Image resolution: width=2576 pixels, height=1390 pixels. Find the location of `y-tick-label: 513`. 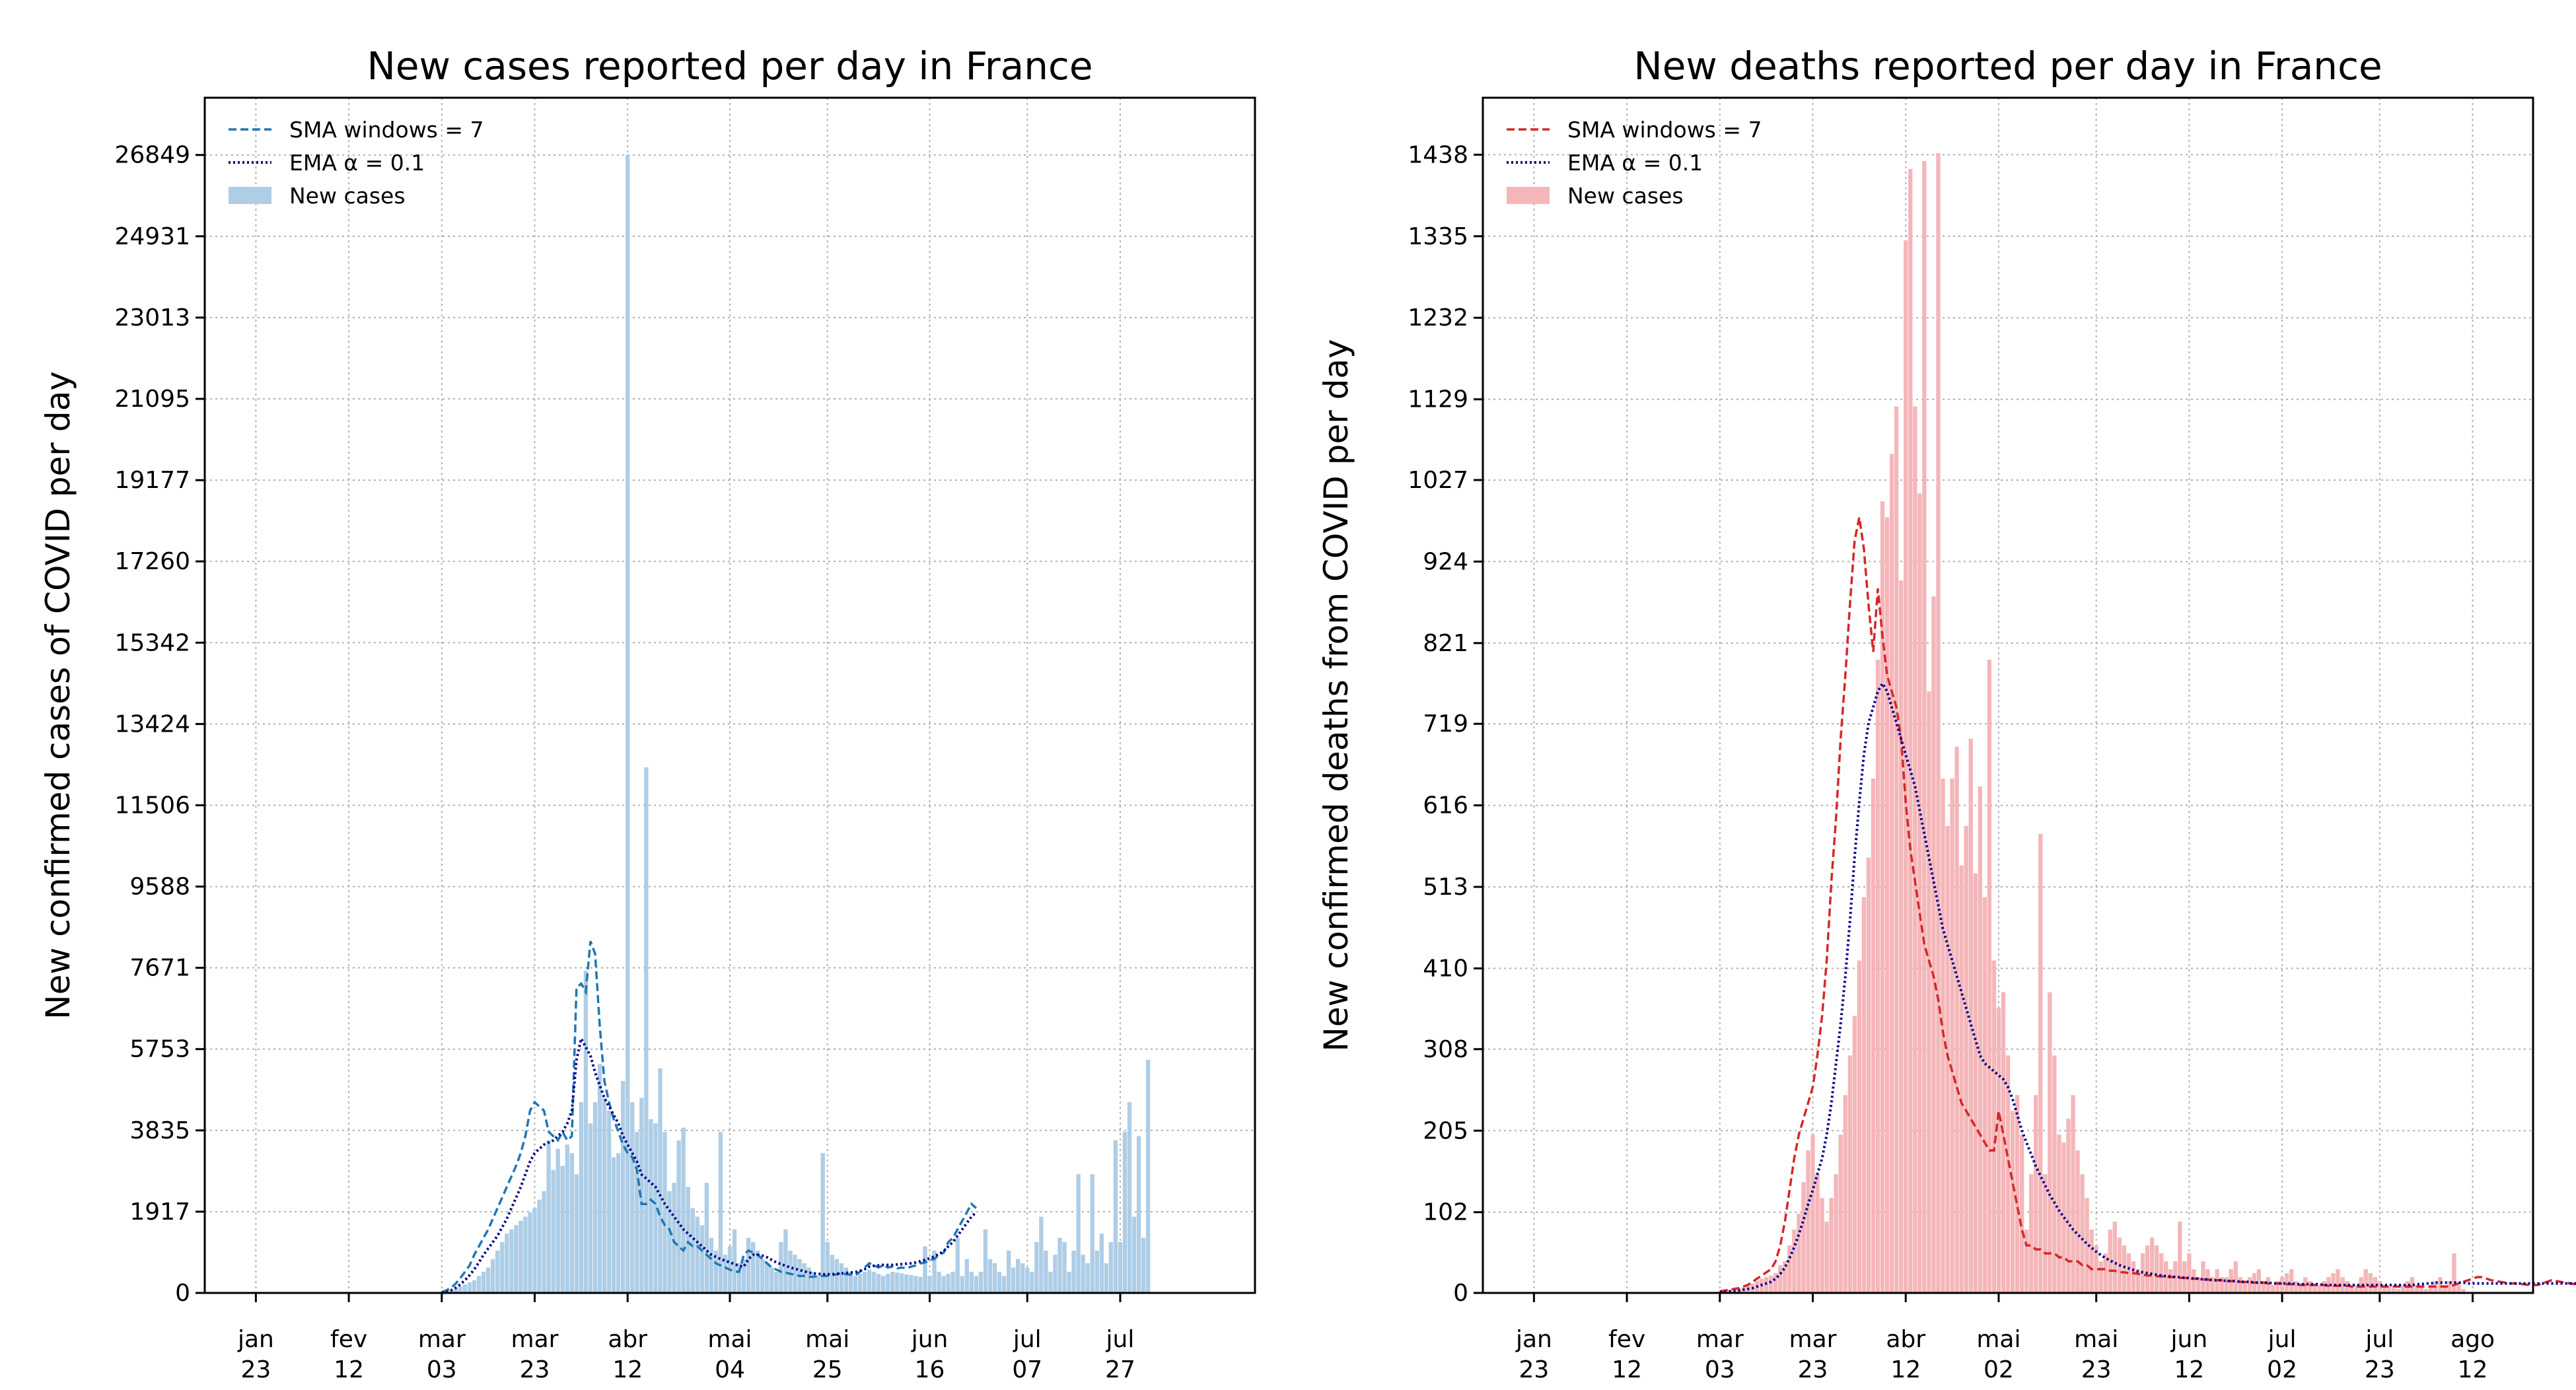

y-tick-label: 513 is located at coordinates (1445, 887).